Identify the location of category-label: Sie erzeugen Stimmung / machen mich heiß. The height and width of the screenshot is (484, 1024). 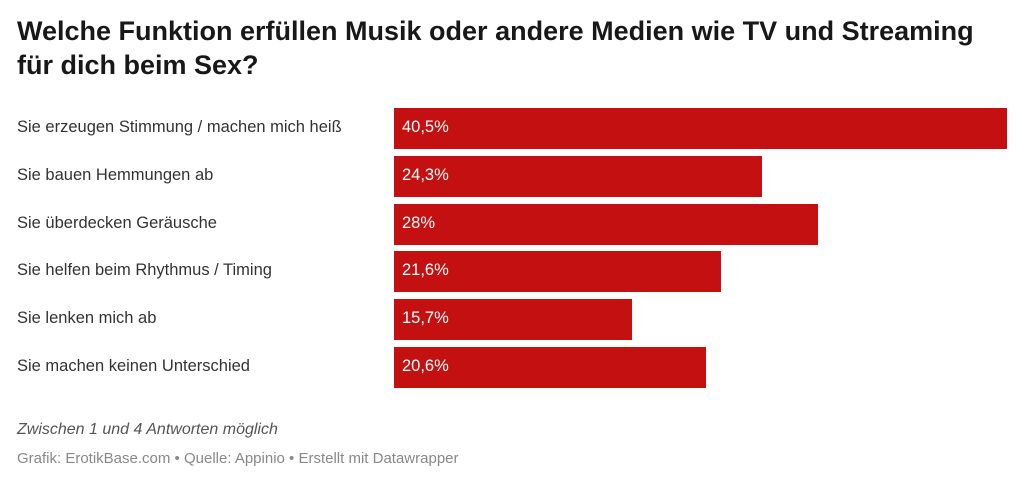
(179, 127).